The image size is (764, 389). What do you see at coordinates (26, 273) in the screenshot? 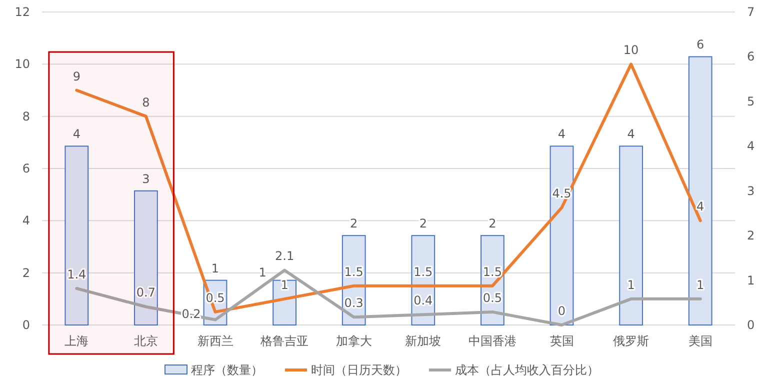
I see `y-tick-label: 2` at bounding box center [26, 273].